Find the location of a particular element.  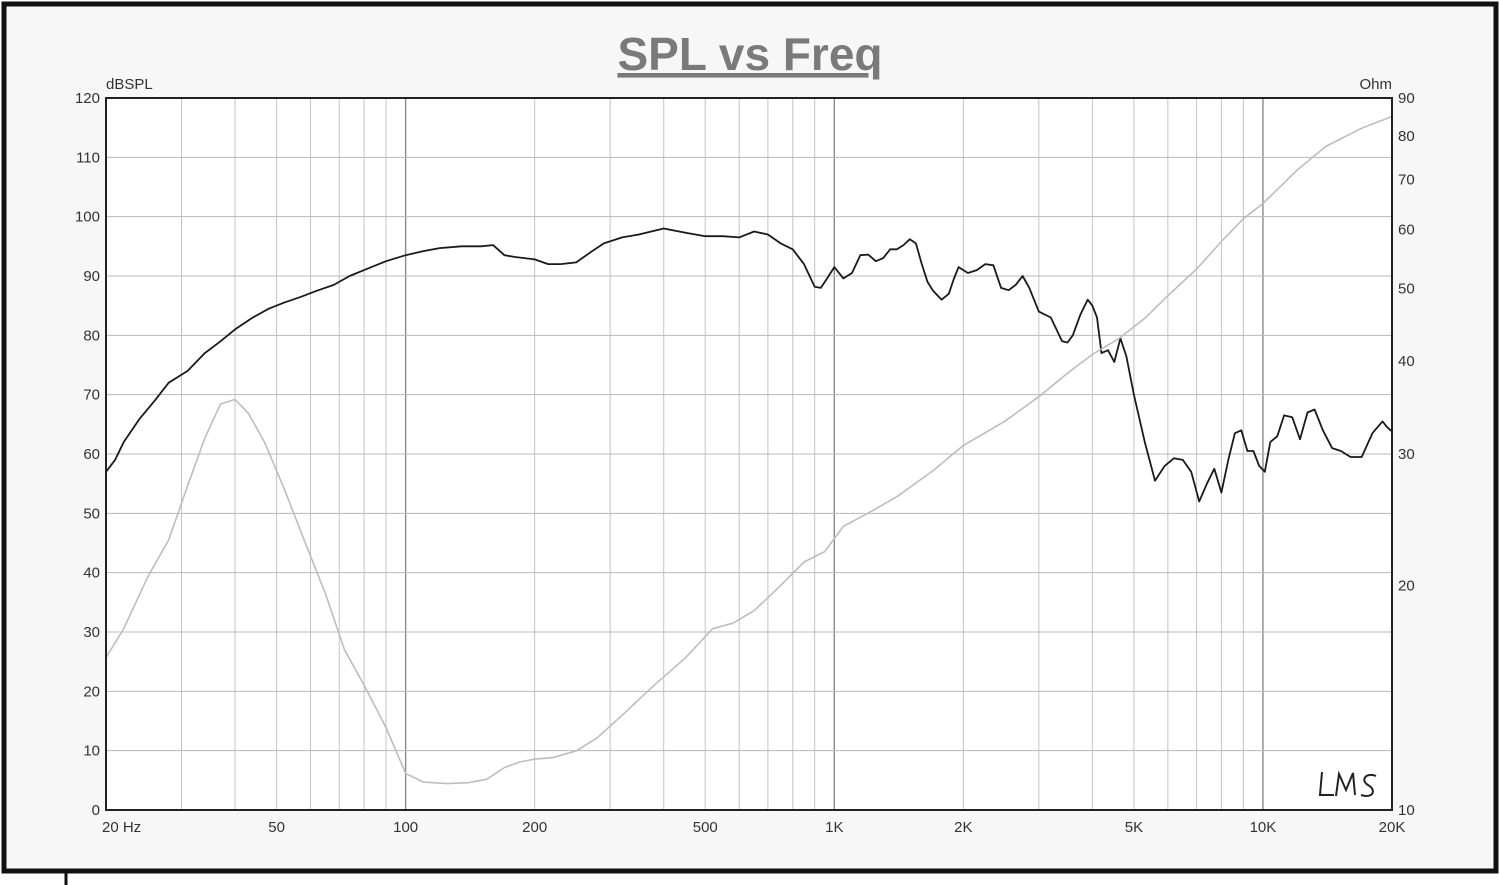

chart-title: SPL vs Freq is located at coordinates (749, 54).